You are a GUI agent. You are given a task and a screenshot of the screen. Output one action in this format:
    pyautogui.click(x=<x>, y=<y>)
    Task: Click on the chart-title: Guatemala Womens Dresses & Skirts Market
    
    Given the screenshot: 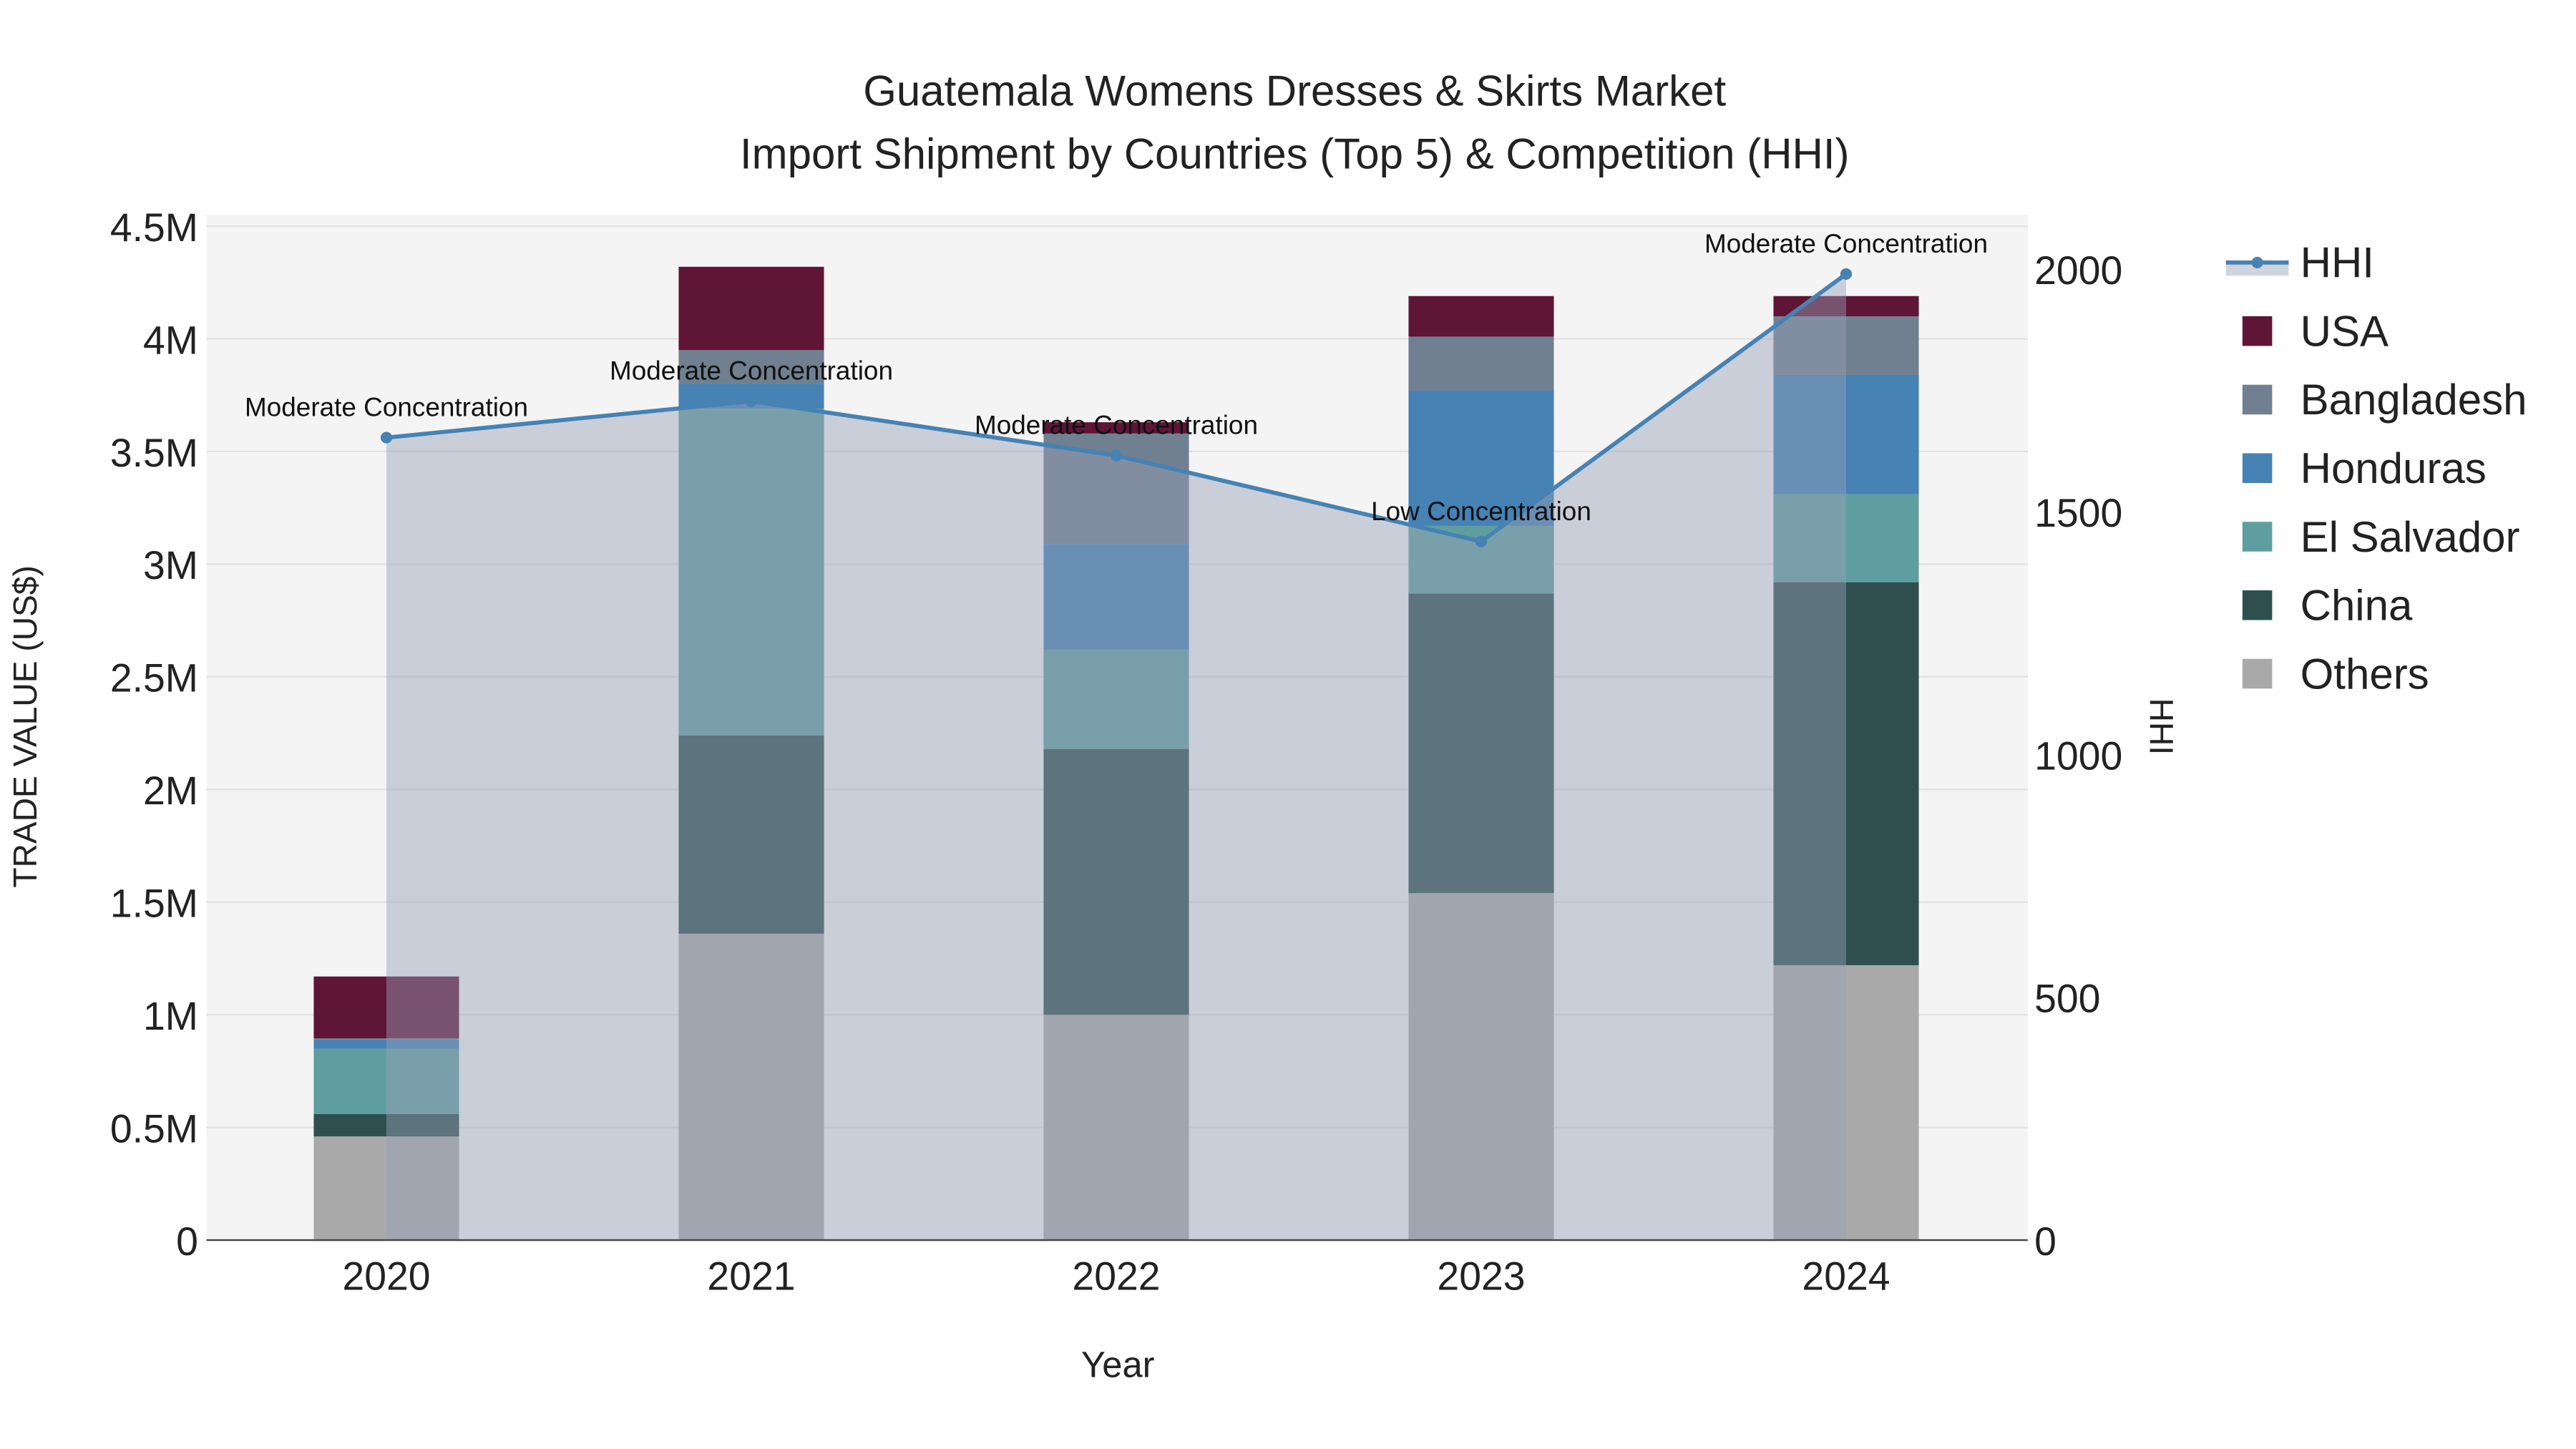 What is the action you would take?
    pyautogui.click(x=1294, y=91)
    